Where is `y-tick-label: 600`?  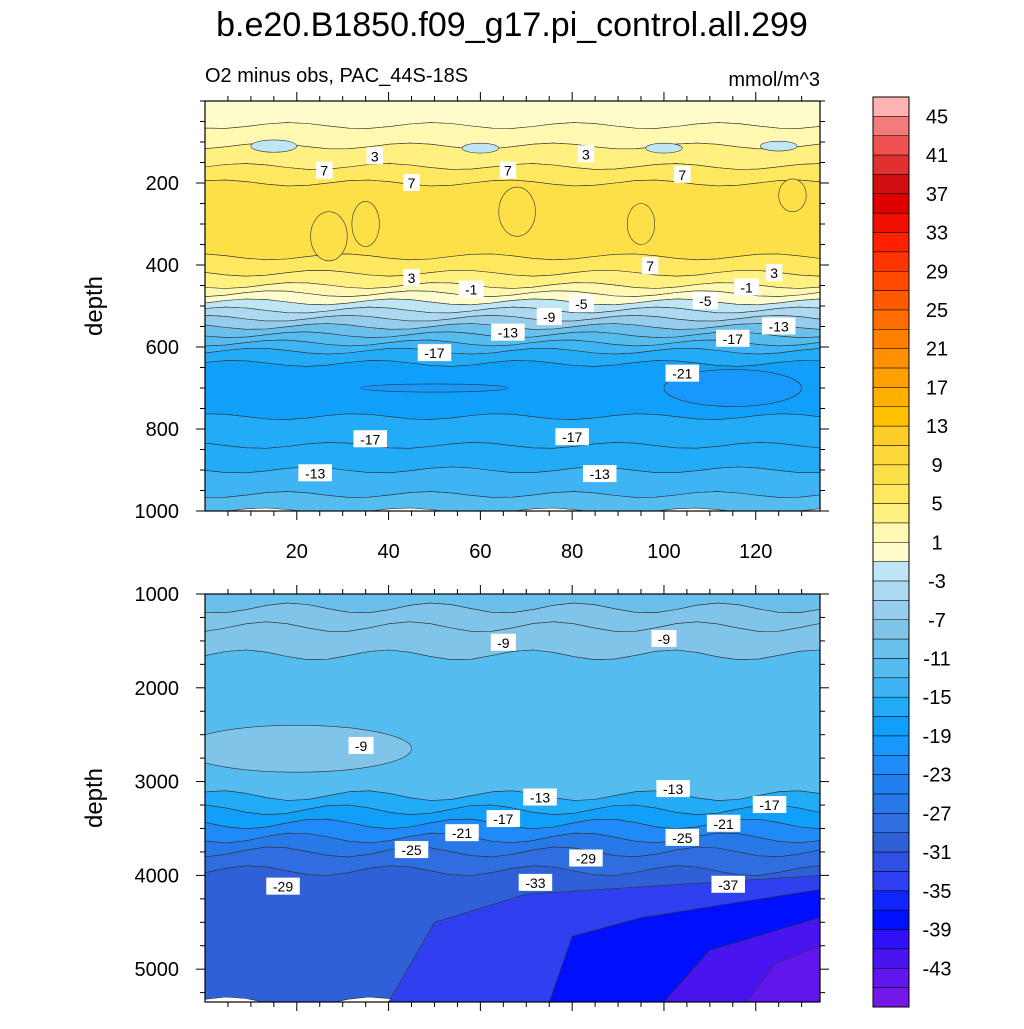 y-tick-label: 600 is located at coordinates (162, 348).